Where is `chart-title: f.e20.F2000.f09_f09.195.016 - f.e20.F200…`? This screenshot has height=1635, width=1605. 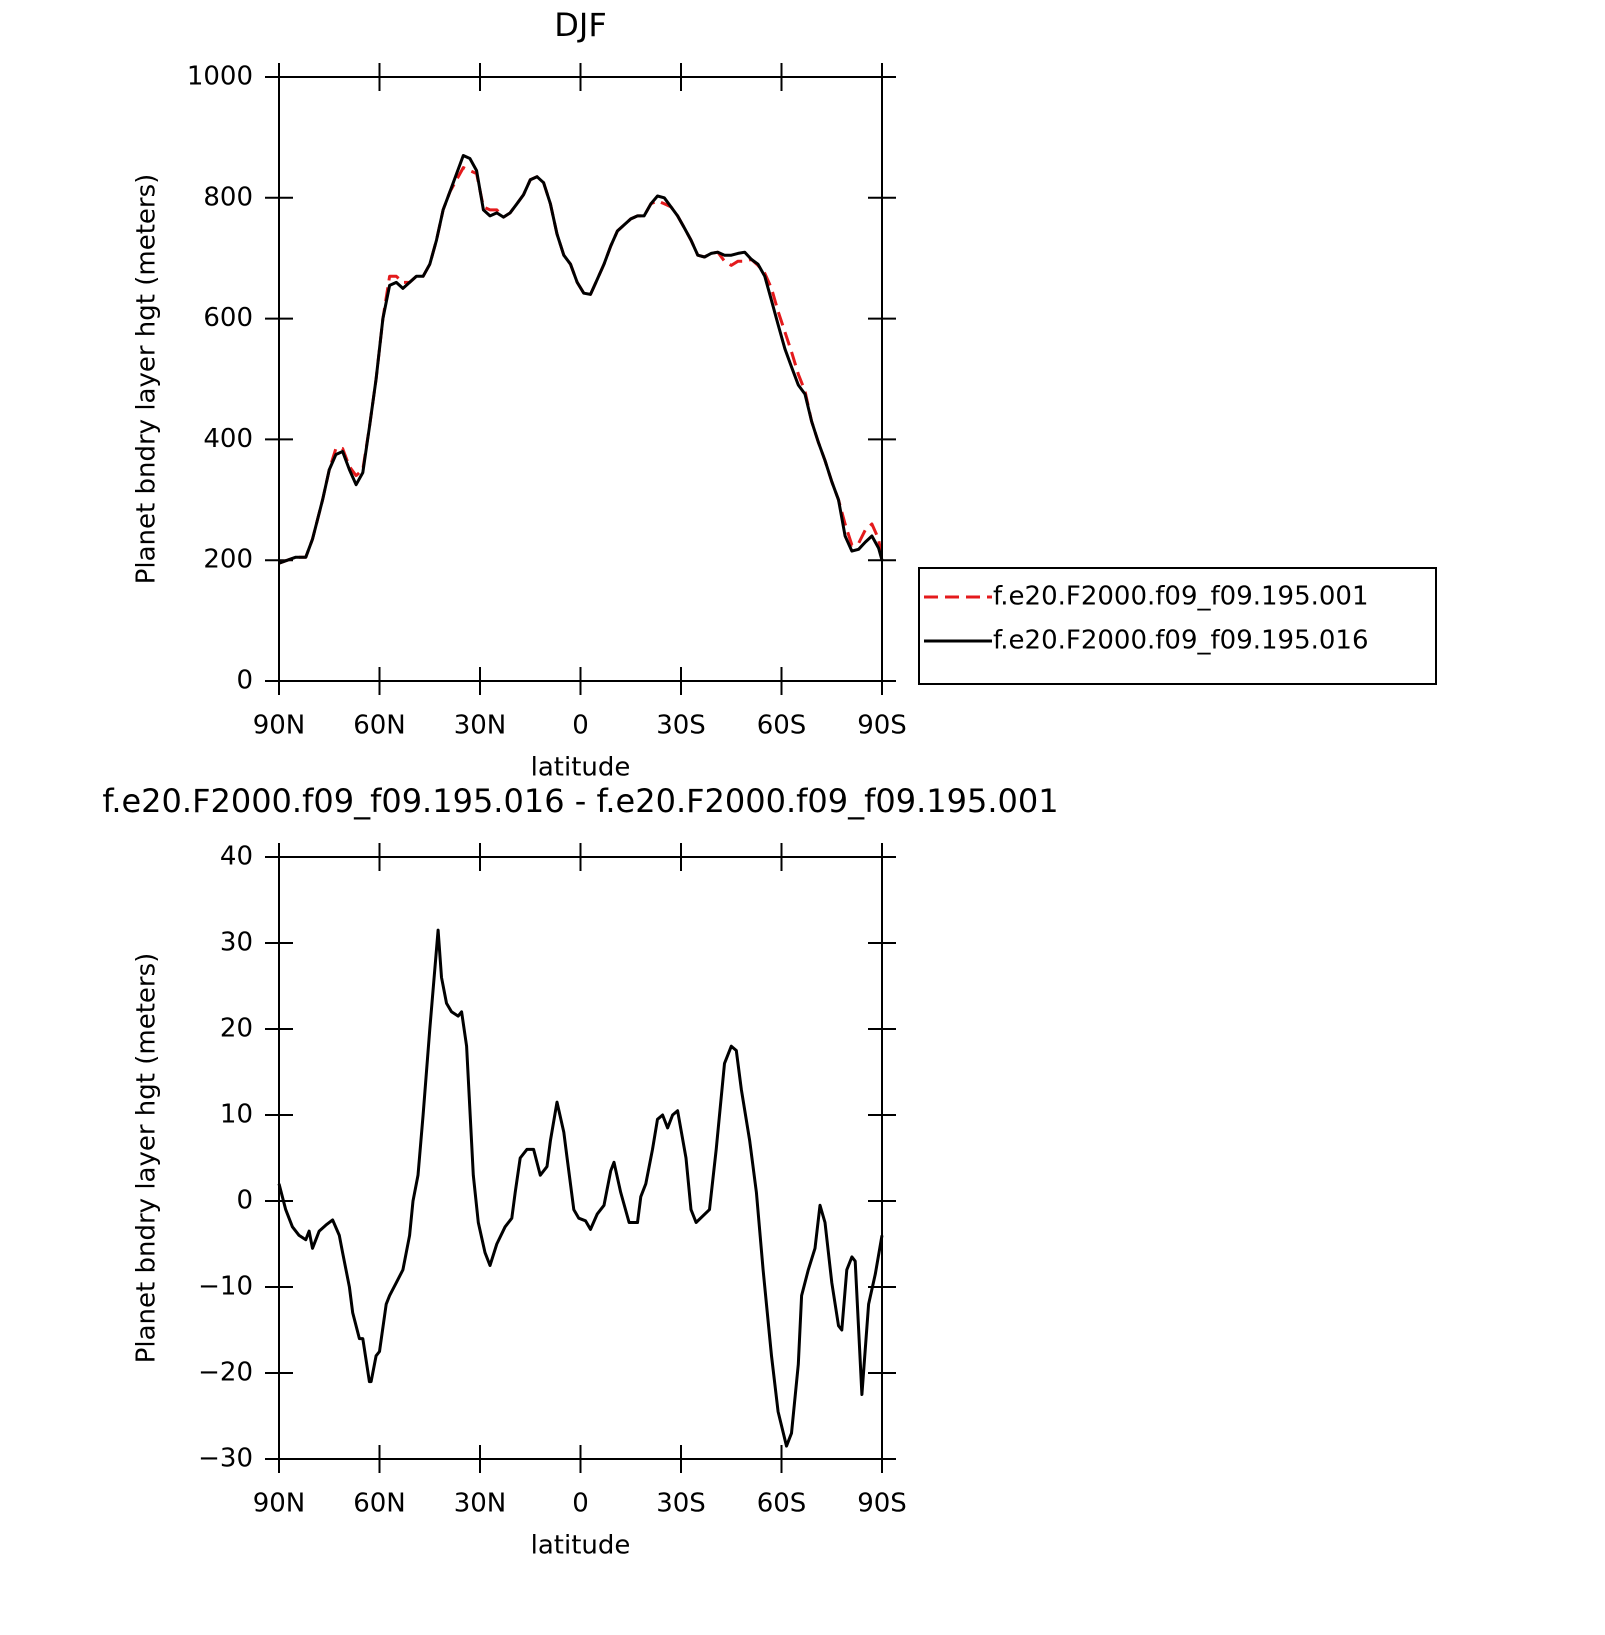
chart-title: f.e20.F2000.f09_f09.195.016 - f.e20.F200… is located at coordinates (580, 801).